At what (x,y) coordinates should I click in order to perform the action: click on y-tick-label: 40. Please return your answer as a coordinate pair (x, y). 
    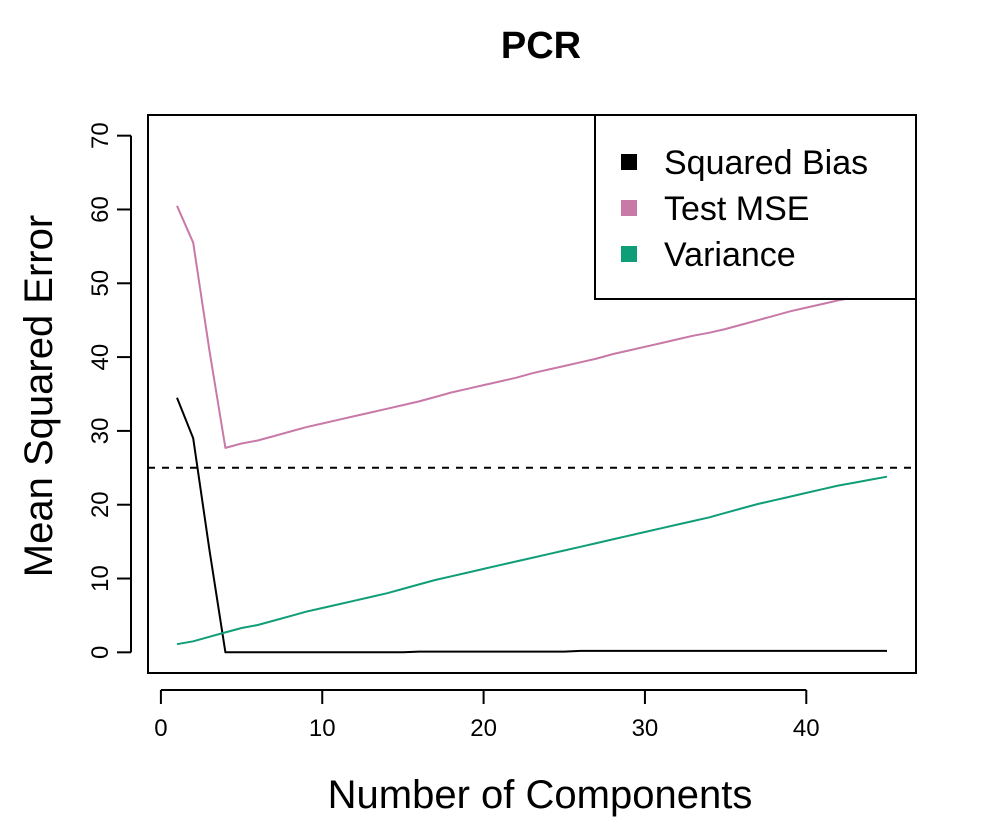
    Looking at the image, I should click on (100, 357).